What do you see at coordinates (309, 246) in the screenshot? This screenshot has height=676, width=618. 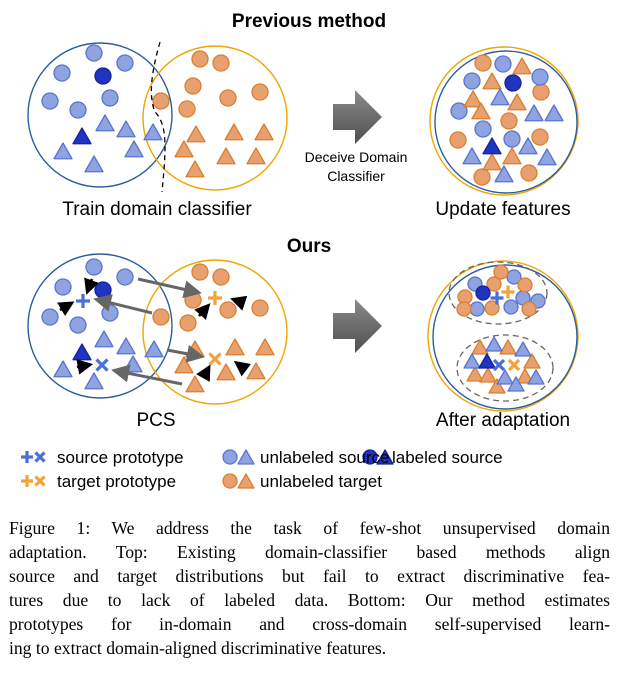 I see `bottom-title: Ours` at bounding box center [309, 246].